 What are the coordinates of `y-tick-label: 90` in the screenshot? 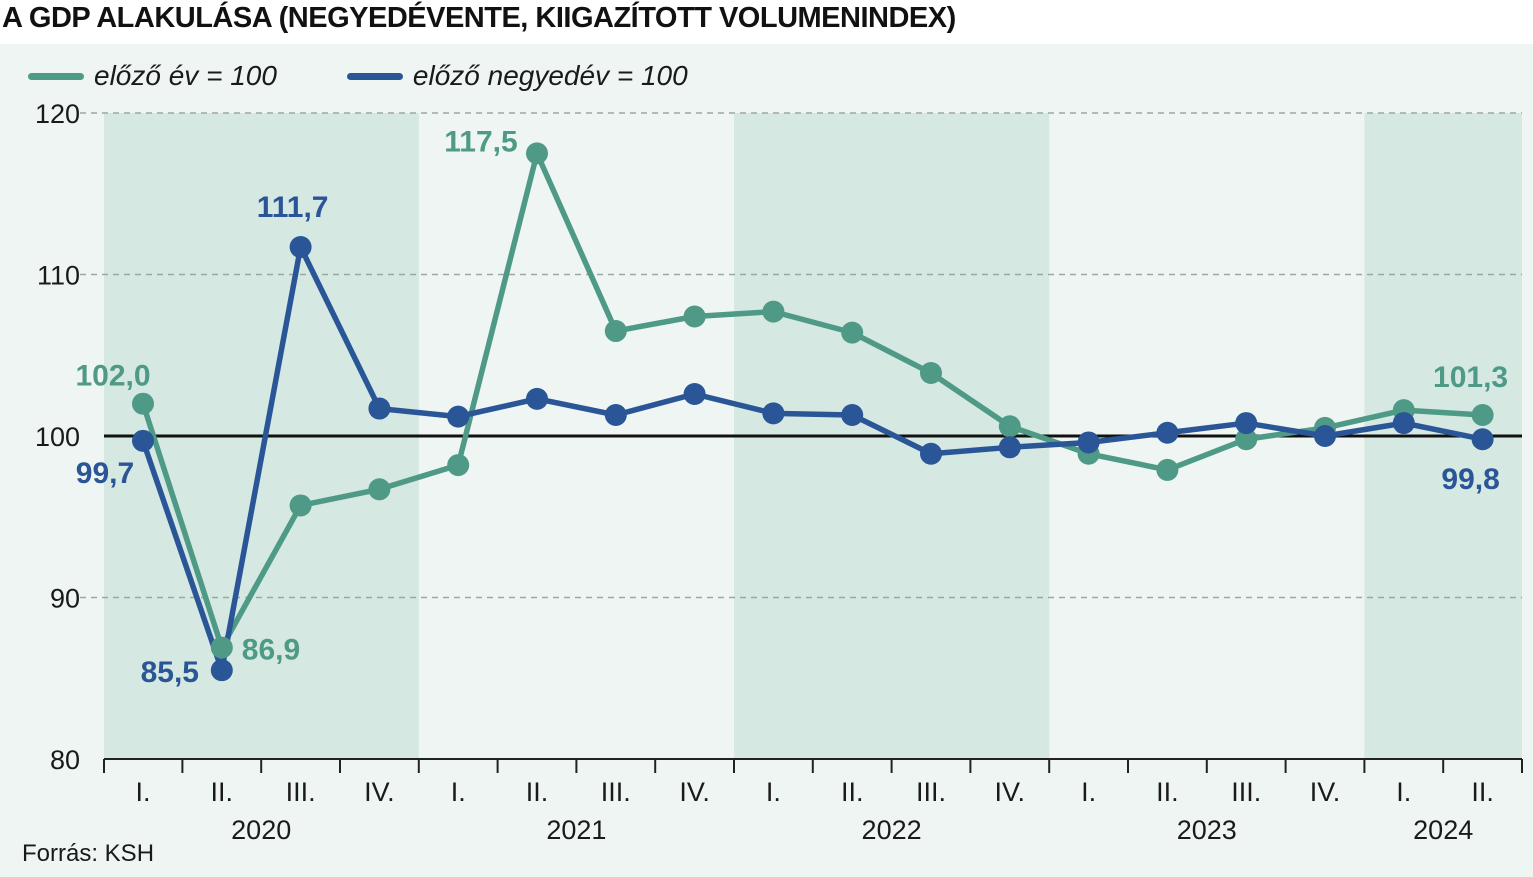 It's located at (65, 599).